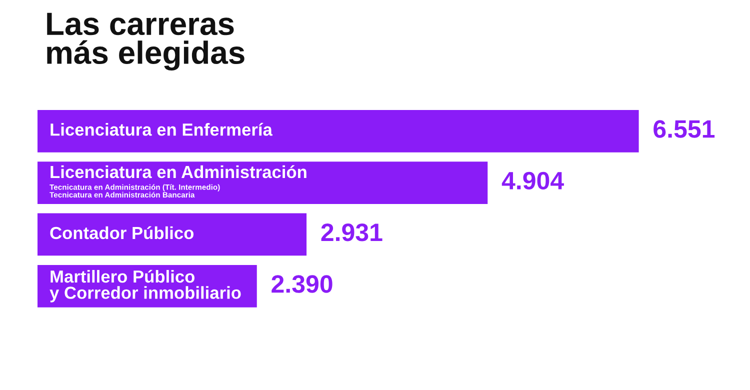 This screenshot has width=750, height=390. Describe the element at coordinates (145, 41) in the screenshot. I see `chart-title: Las carreras más elegidas` at that location.